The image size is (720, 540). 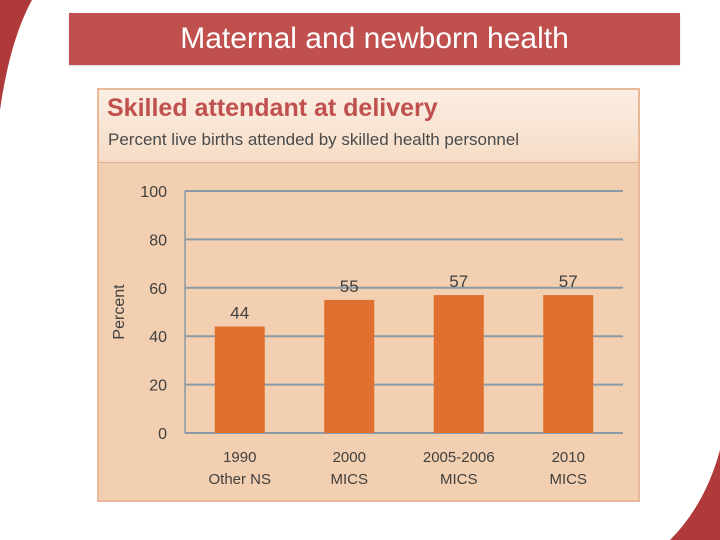 I want to click on x-tick-label: Other NS, so click(x=239, y=479).